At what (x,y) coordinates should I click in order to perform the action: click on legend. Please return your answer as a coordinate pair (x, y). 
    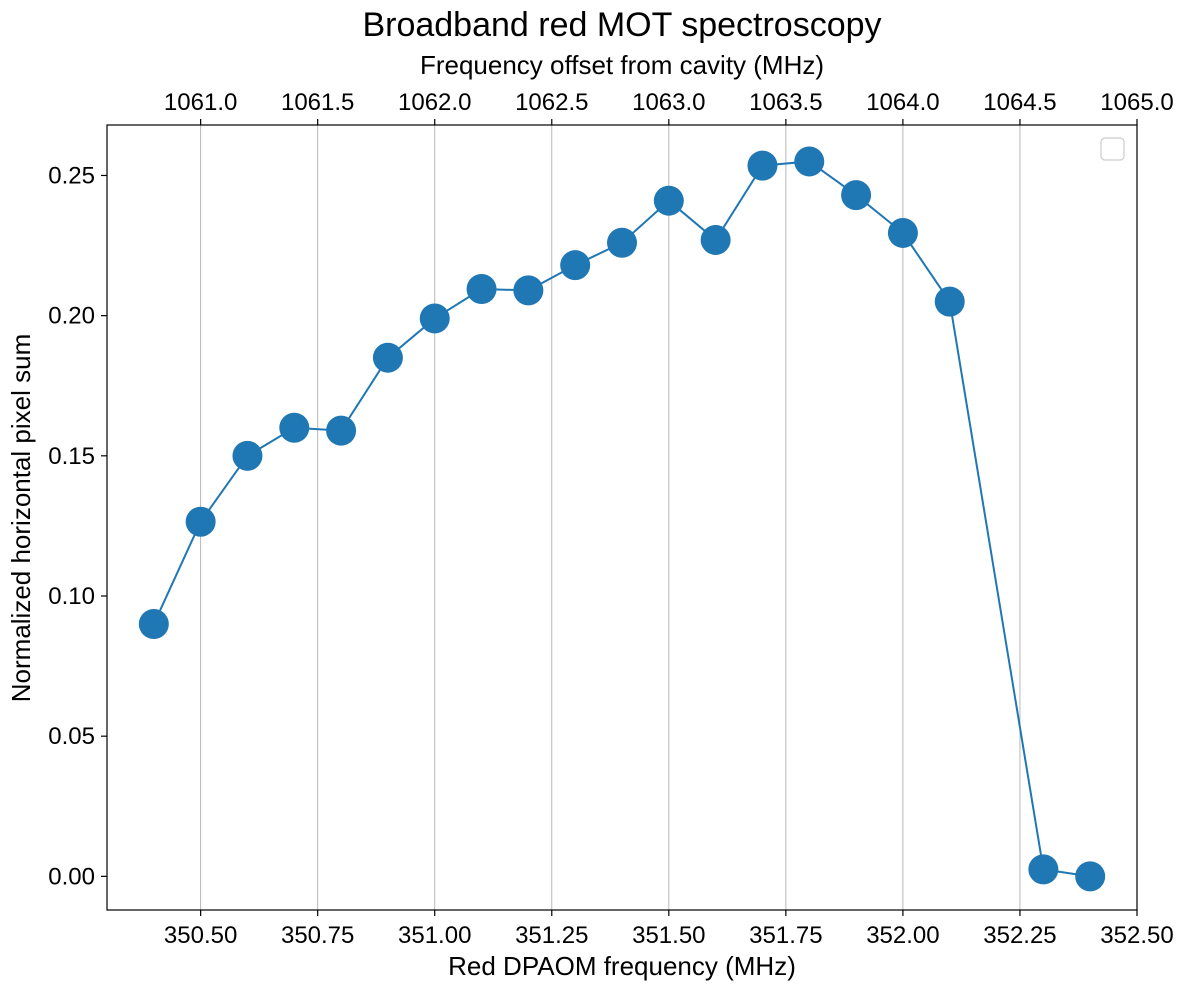
    Looking at the image, I should click on (1112, 149).